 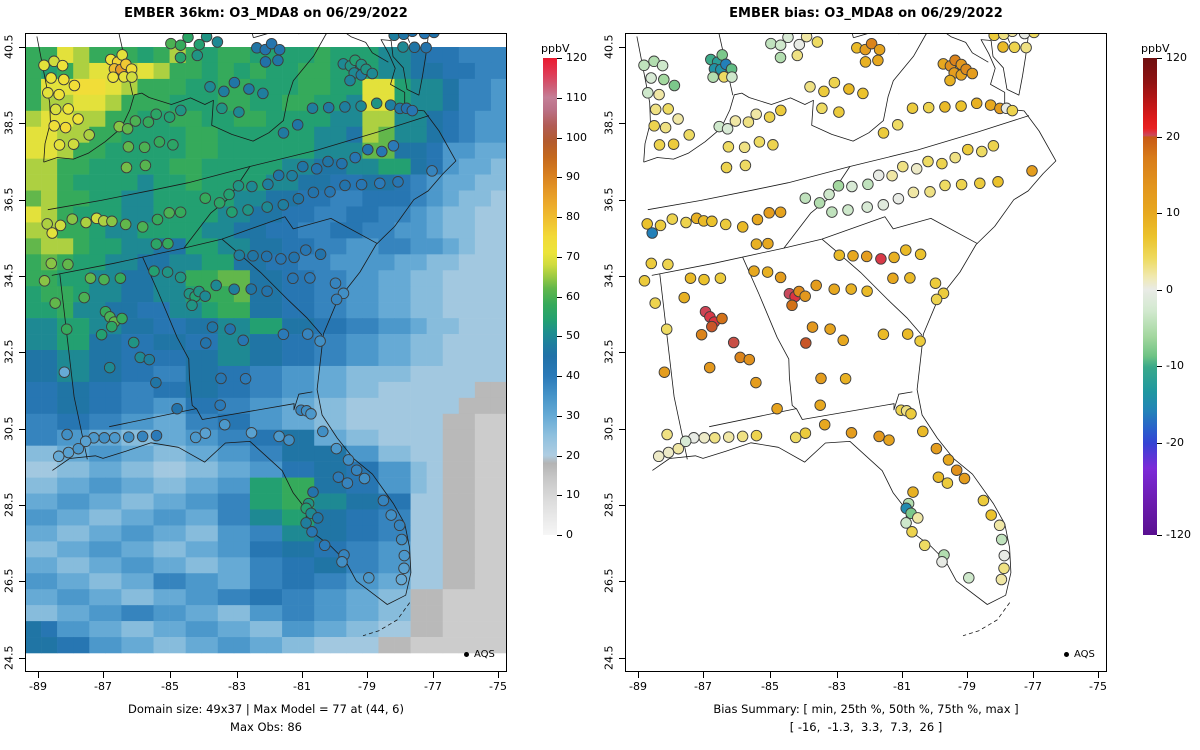 I want to click on colorbar-tick-label: 110, so click(x=576, y=97).